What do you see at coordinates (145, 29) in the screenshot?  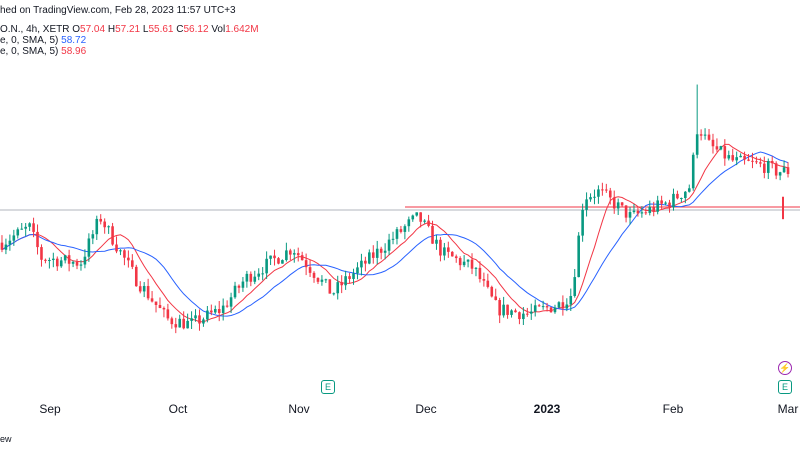 I see `low-label: L` at bounding box center [145, 29].